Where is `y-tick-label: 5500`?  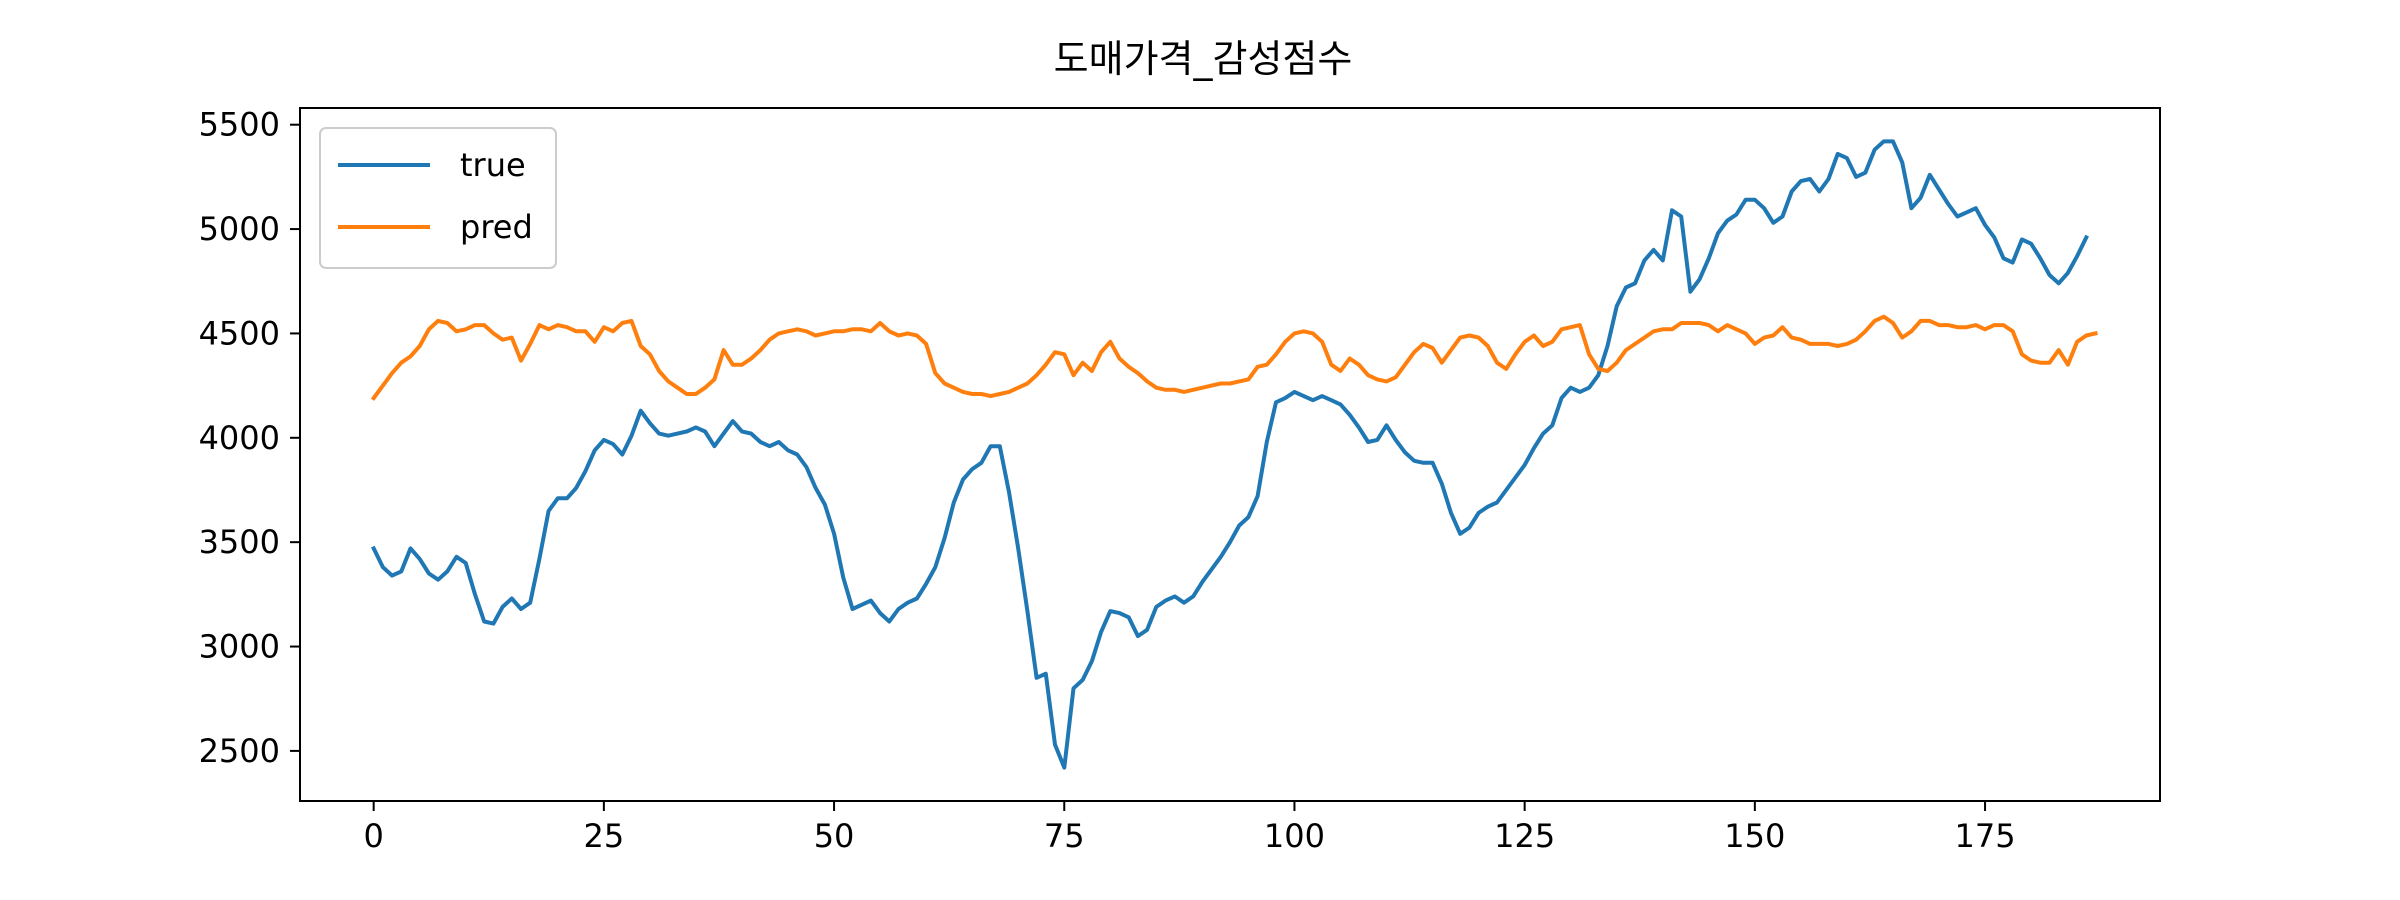
y-tick-label: 5500 is located at coordinates (239, 125).